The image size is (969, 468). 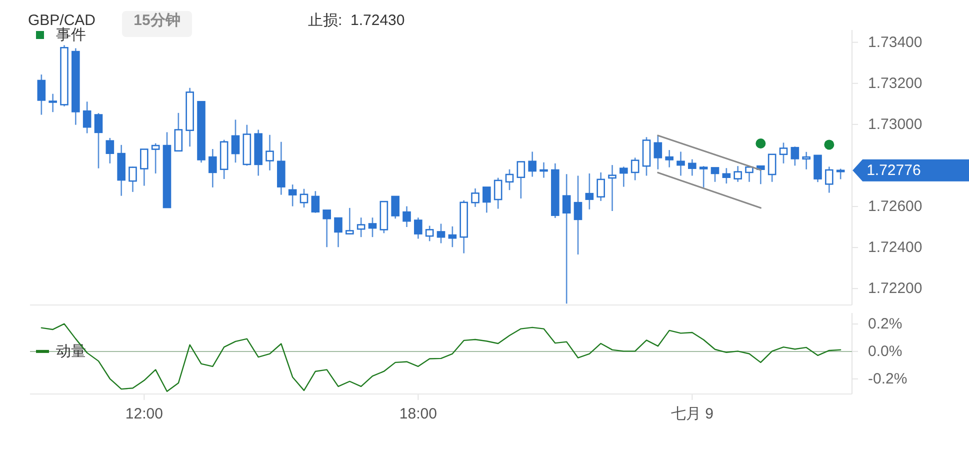 I want to click on legend-label: 动量, so click(x=71, y=351).